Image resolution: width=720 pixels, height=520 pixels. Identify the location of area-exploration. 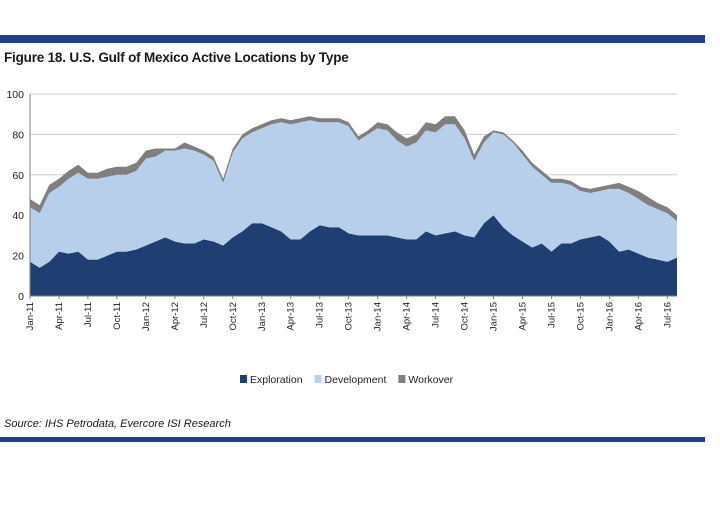
(353, 255).